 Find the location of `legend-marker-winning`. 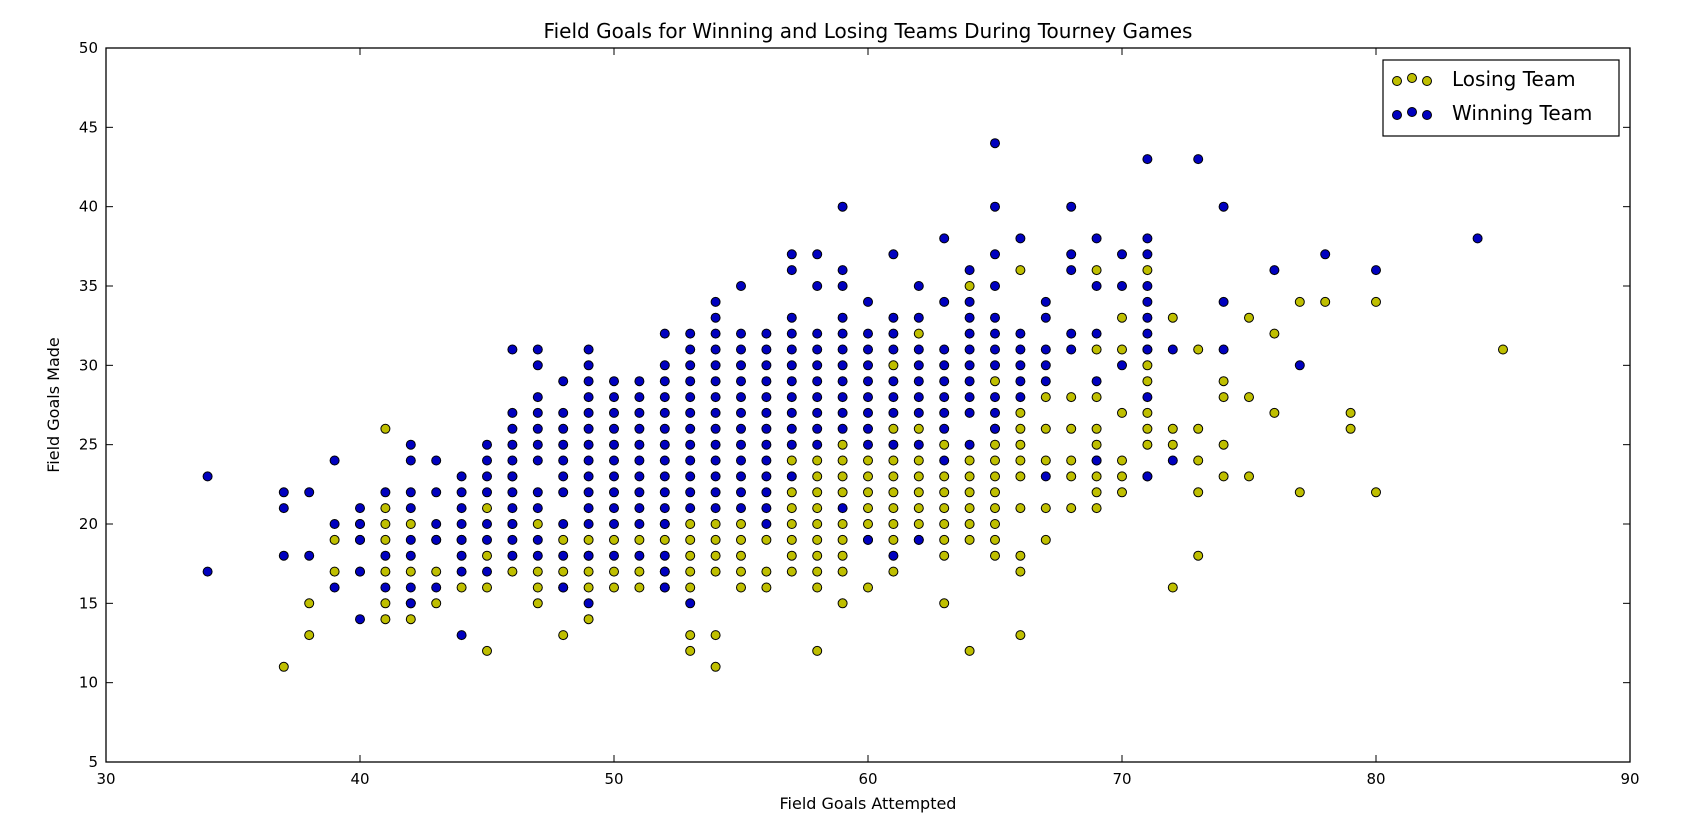

legend-marker-winning is located at coordinates (1397, 115).